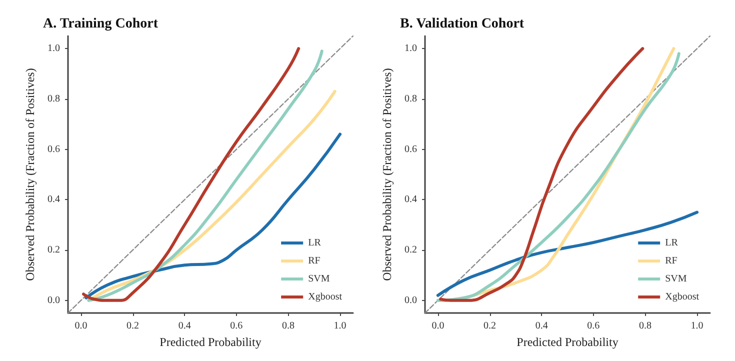 This screenshot has width=735, height=361. Describe the element at coordinates (462, 24) in the screenshot. I see `chart-title: B. Validation Cohort` at that location.